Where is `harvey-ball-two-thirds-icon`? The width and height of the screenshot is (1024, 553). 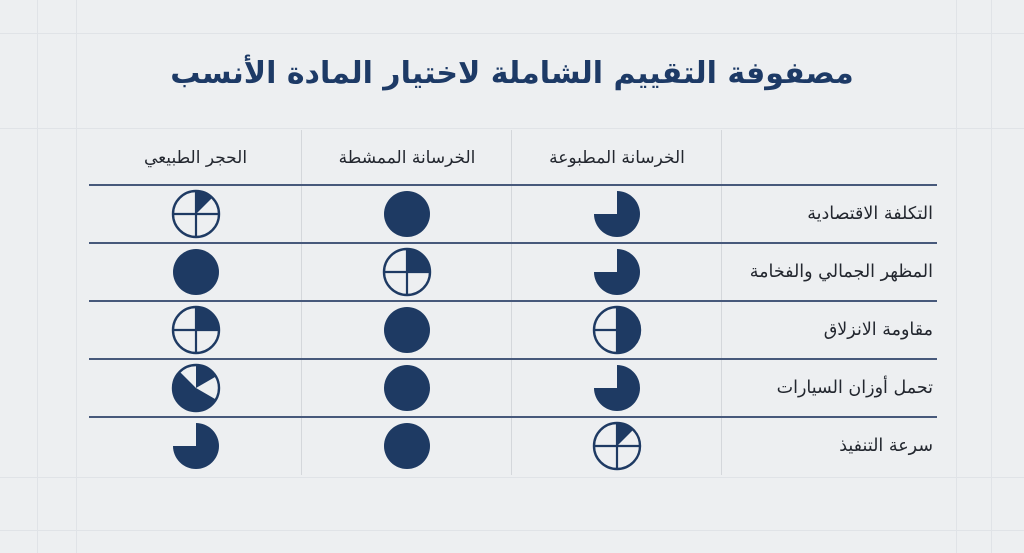
harvey-ball-two-thirds-icon is located at coordinates (195, 388).